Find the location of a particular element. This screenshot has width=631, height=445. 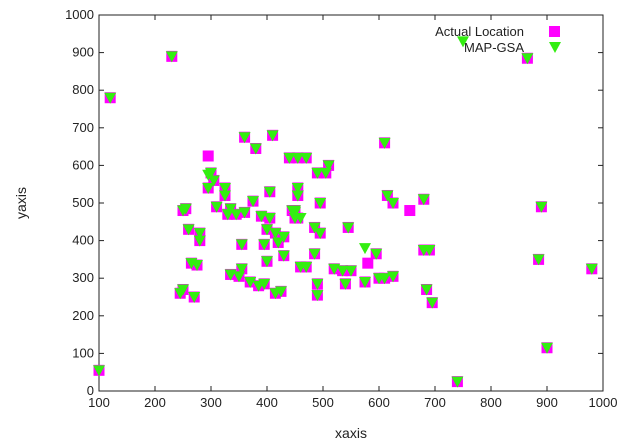

y-tick-label: 900 is located at coordinates (83, 52).